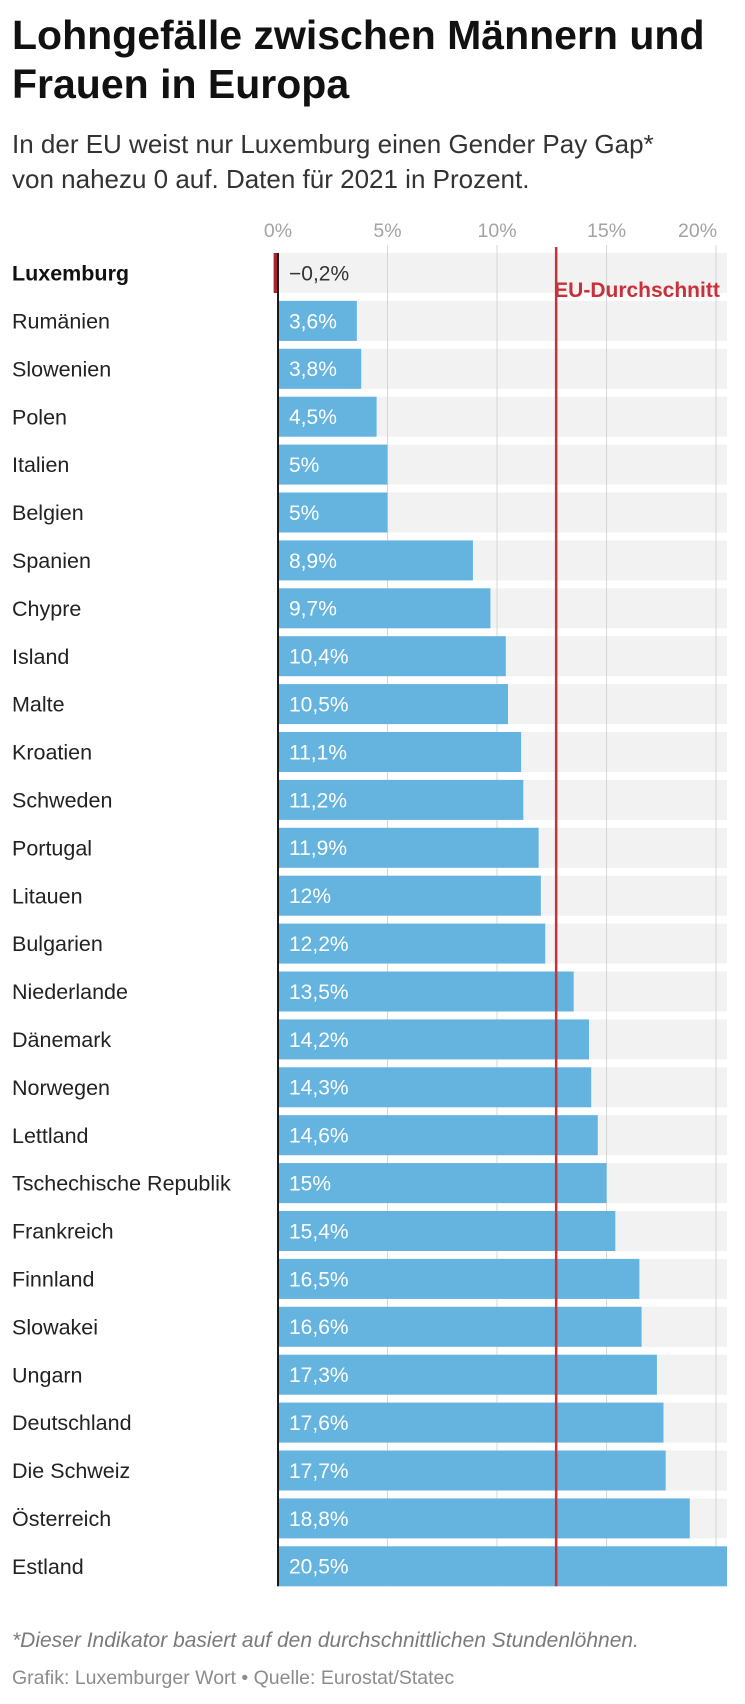 The height and width of the screenshot is (1704, 745). Describe the element at coordinates (319, 1327) in the screenshot. I see `value-label: 16,6%` at that location.